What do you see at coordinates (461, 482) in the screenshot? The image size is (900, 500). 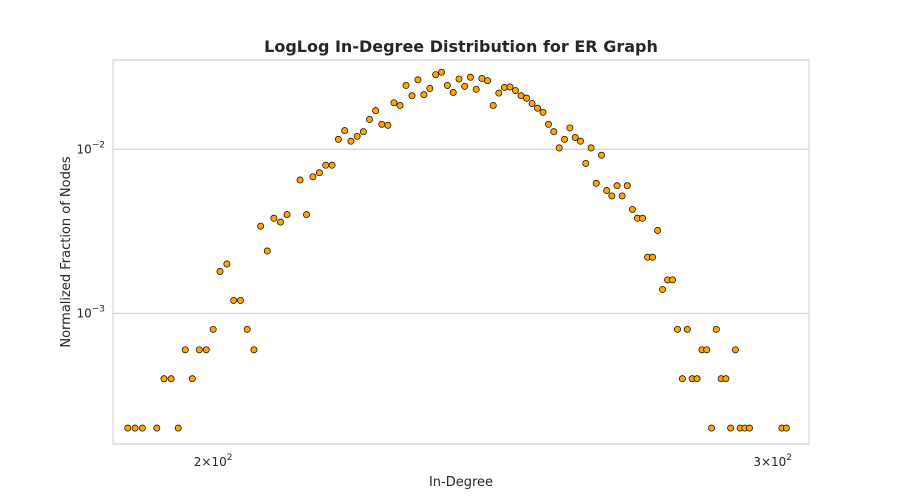 I see `x-axis-label: In-Degree` at bounding box center [461, 482].